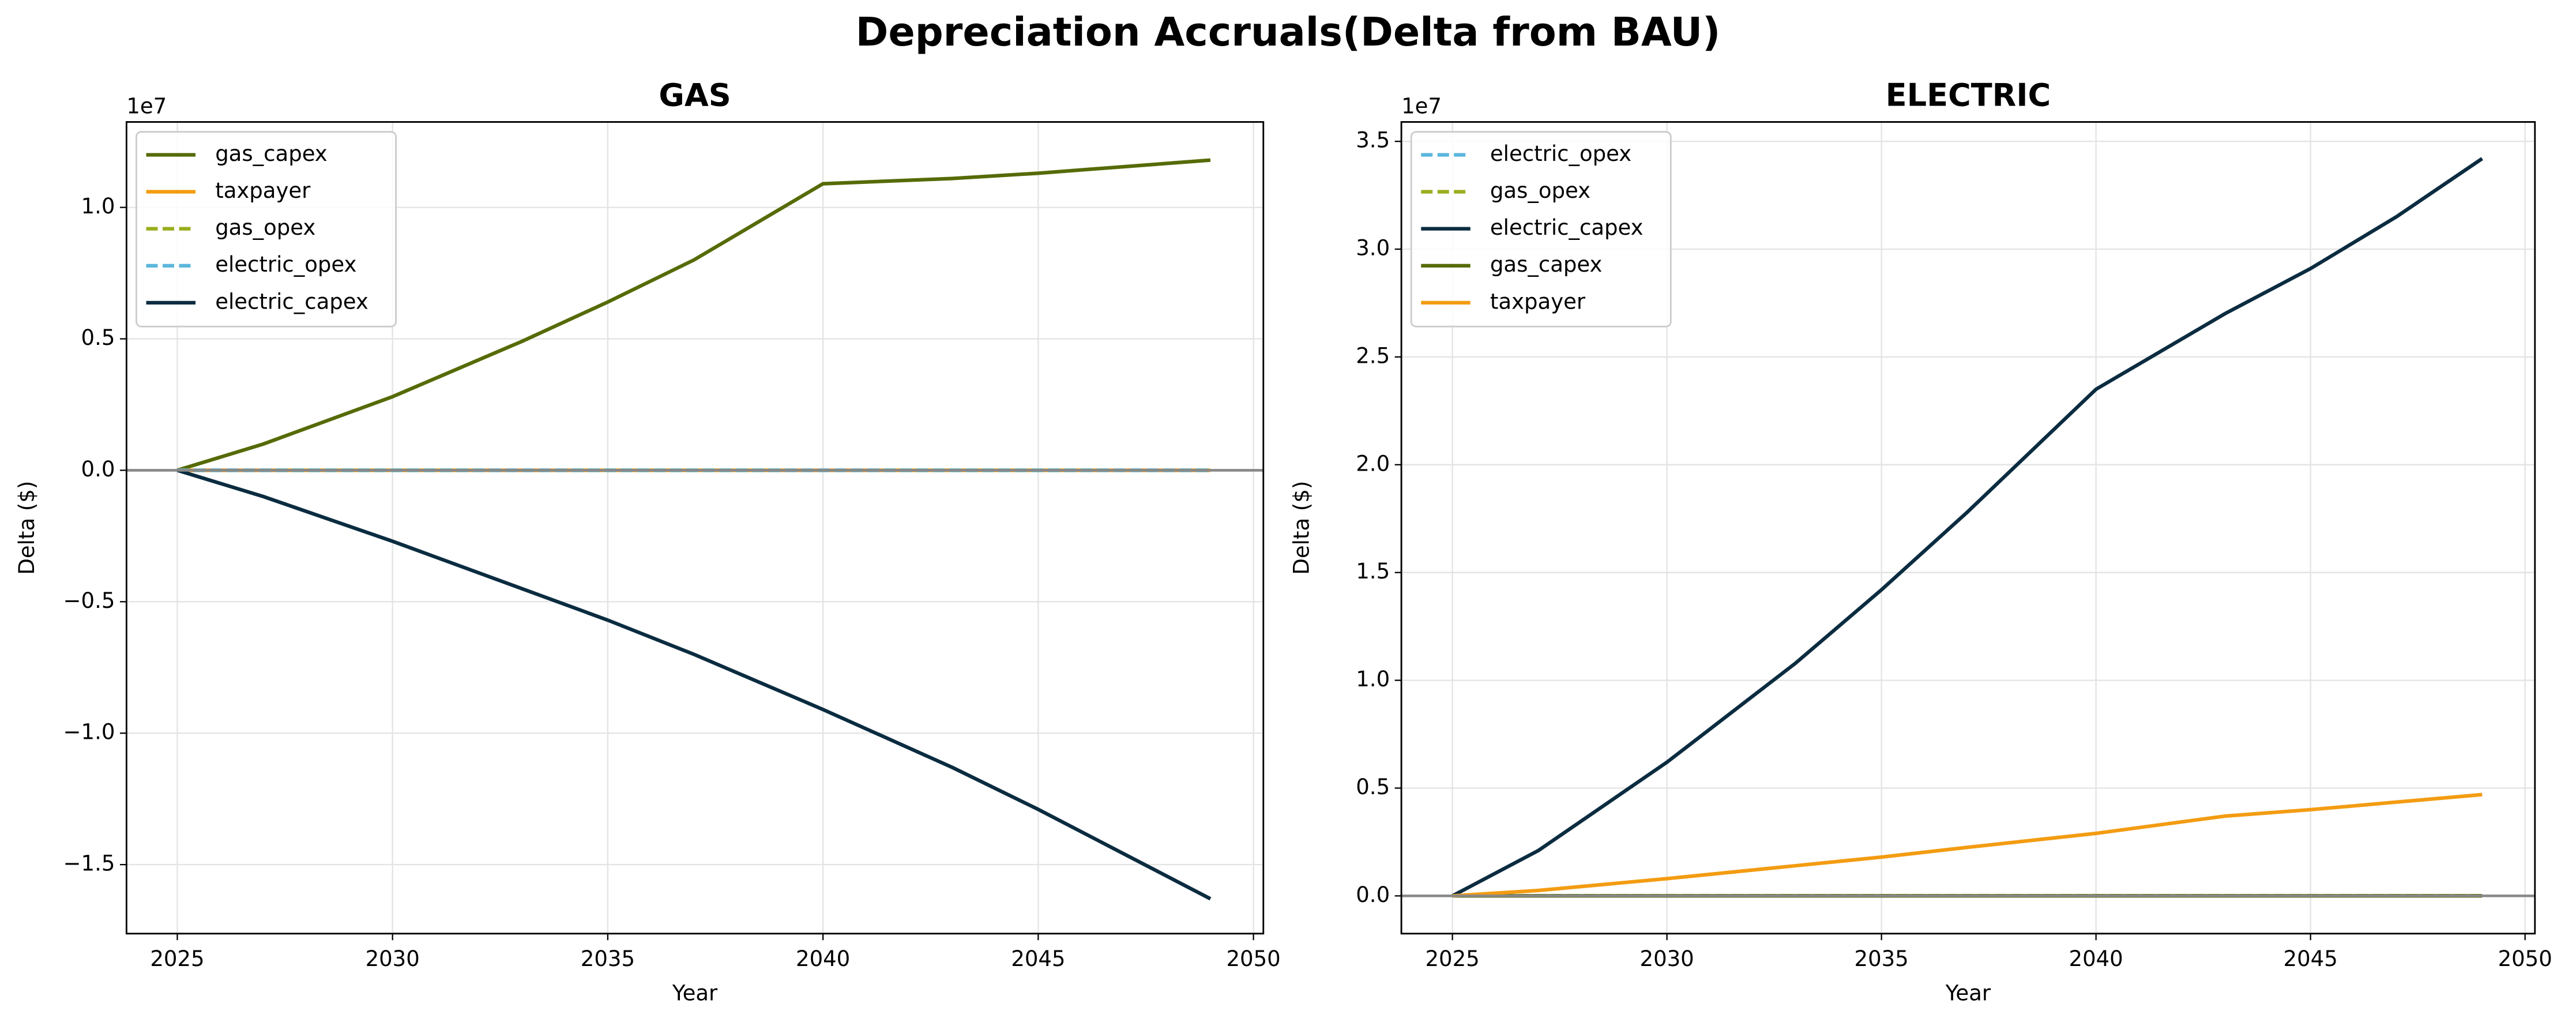  I want to click on y-tick-label: 2.5, so click(1373, 355).